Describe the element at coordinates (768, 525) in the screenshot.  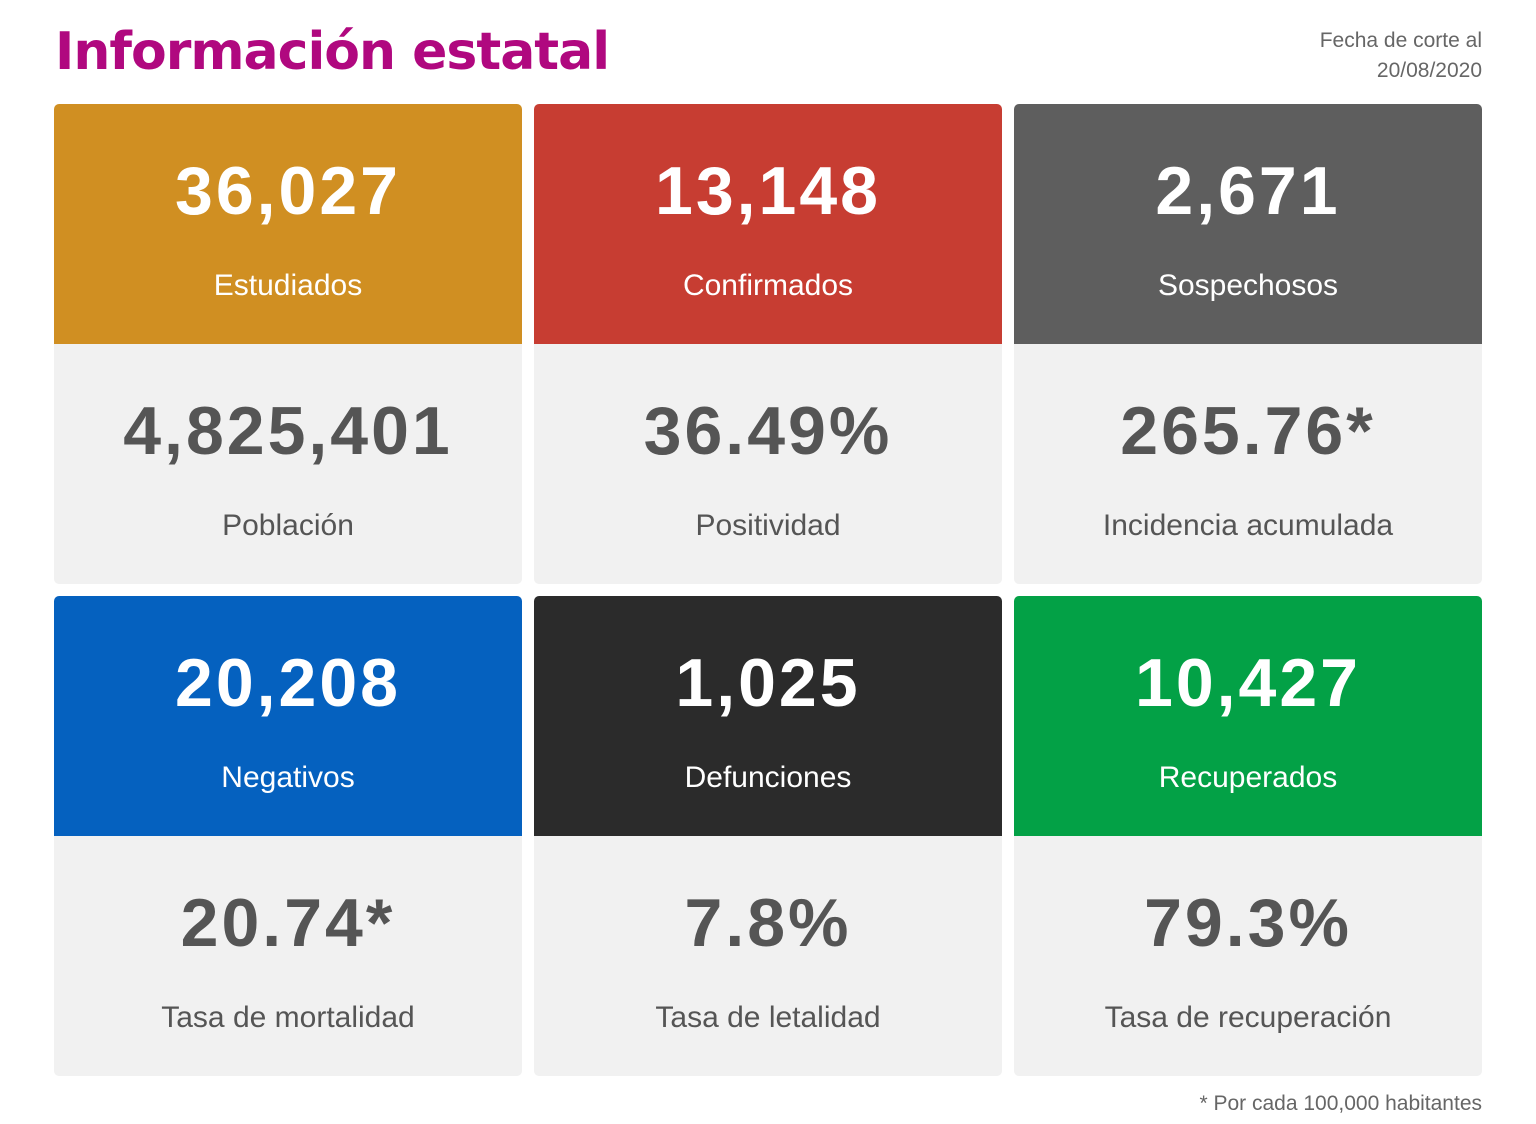
I see `stat-label: Positividad` at that location.